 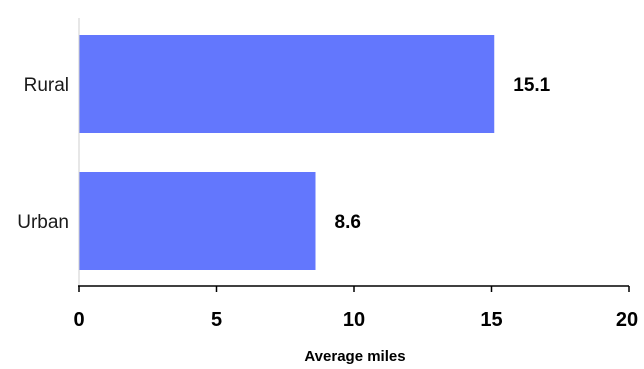 What do you see at coordinates (355, 308) in the screenshot?
I see `ticks-layer: 0 5 10 15 20` at bounding box center [355, 308].